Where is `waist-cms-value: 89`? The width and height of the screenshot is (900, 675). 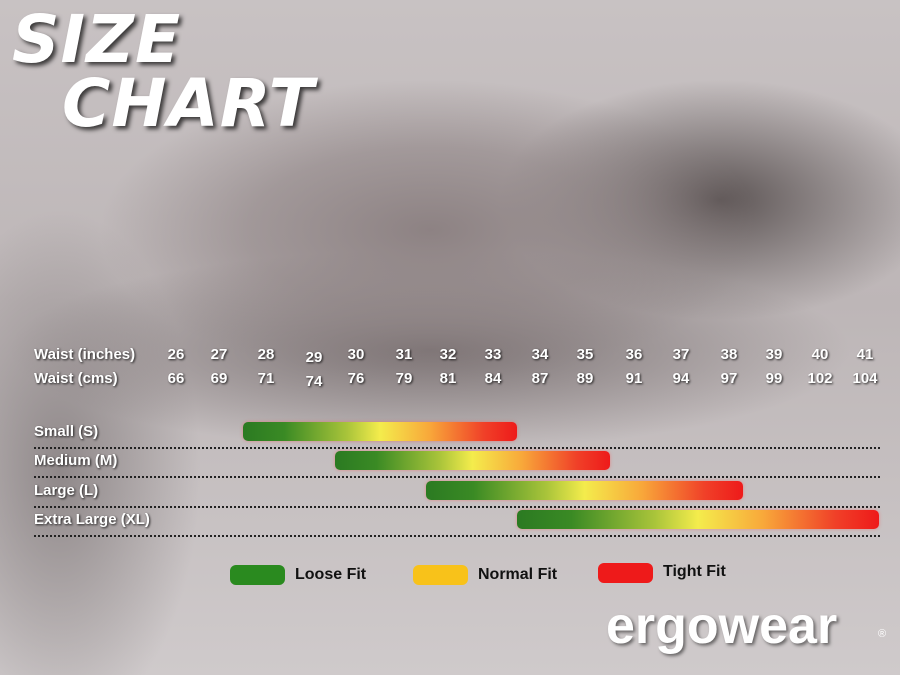 waist-cms-value: 89 is located at coordinates (585, 378).